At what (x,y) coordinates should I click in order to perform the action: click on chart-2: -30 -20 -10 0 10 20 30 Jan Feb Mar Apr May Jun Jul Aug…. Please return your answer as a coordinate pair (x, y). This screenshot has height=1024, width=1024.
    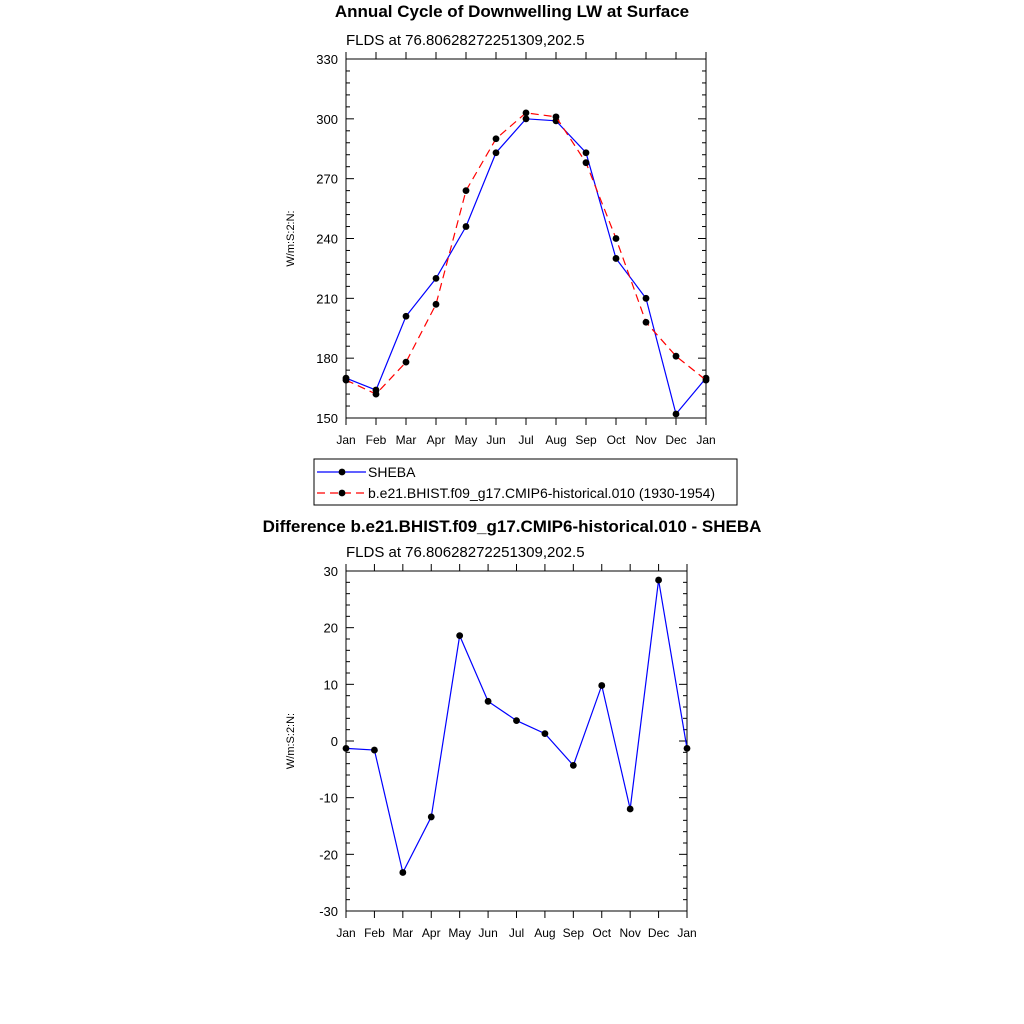
    Looking at the image, I should click on (491, 752).